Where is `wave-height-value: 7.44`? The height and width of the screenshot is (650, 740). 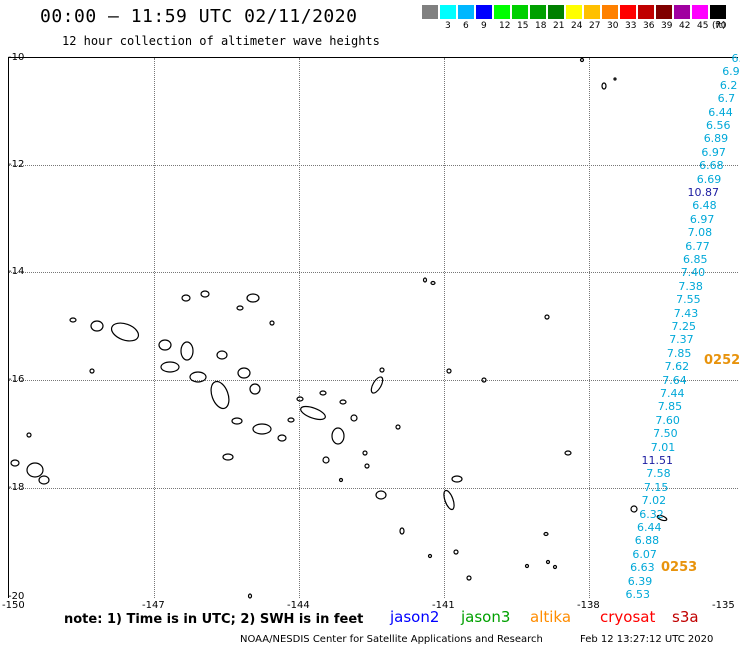
wave-height-value: 7.44 is located at coordinates (672, 393).